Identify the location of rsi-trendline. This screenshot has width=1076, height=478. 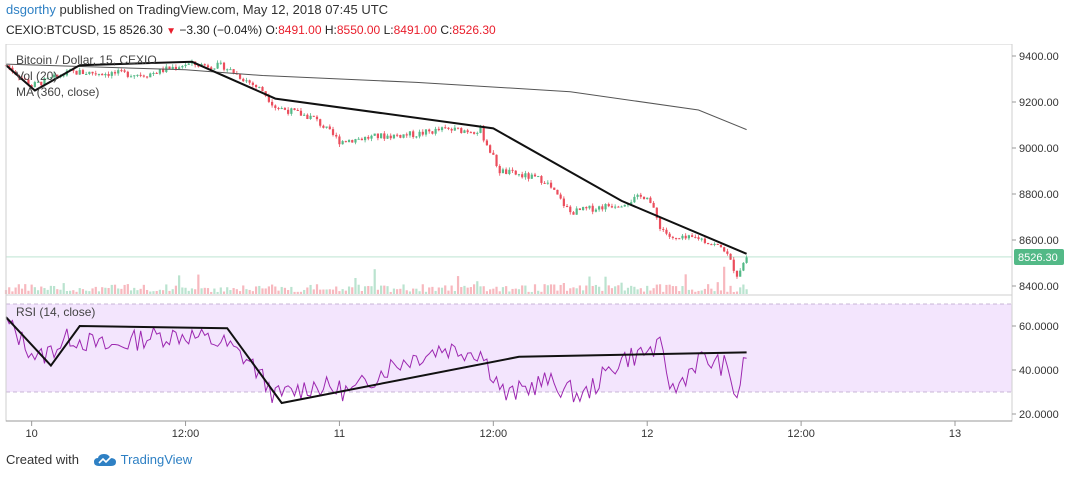
(376, 360).